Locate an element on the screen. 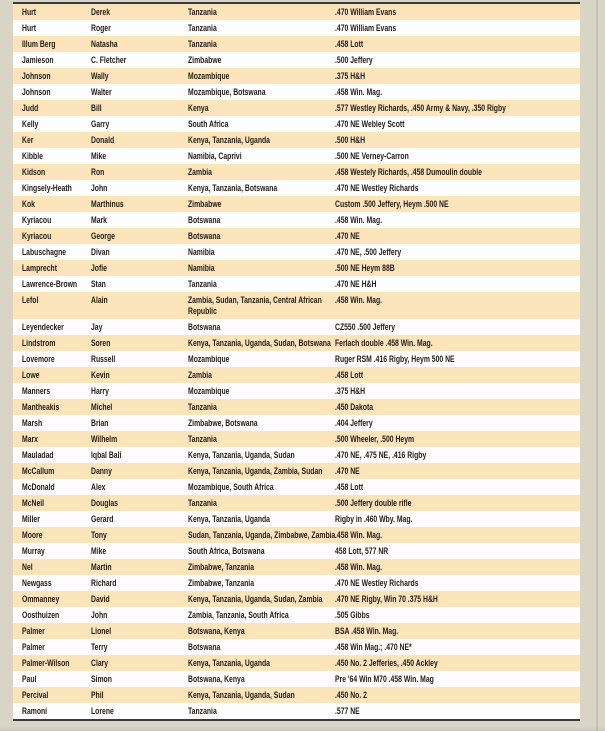 This screenshot has width=605, height=731. rifles-cell: .500 NE Verney-Carron is located at coordinates (372, 155).